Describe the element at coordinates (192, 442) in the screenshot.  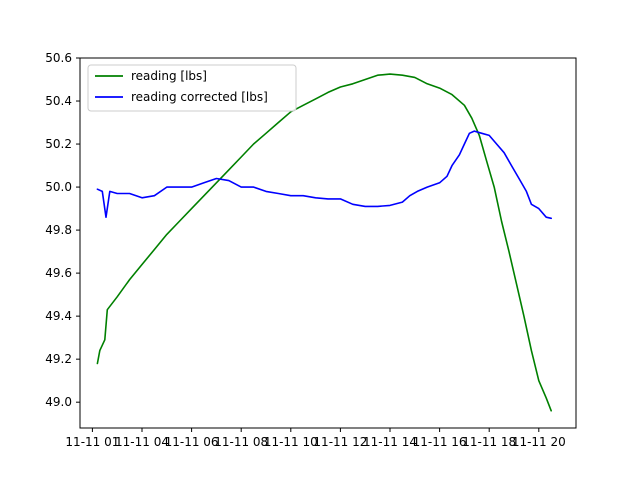
I see `x-tick-label: 11-11 06` at that location.